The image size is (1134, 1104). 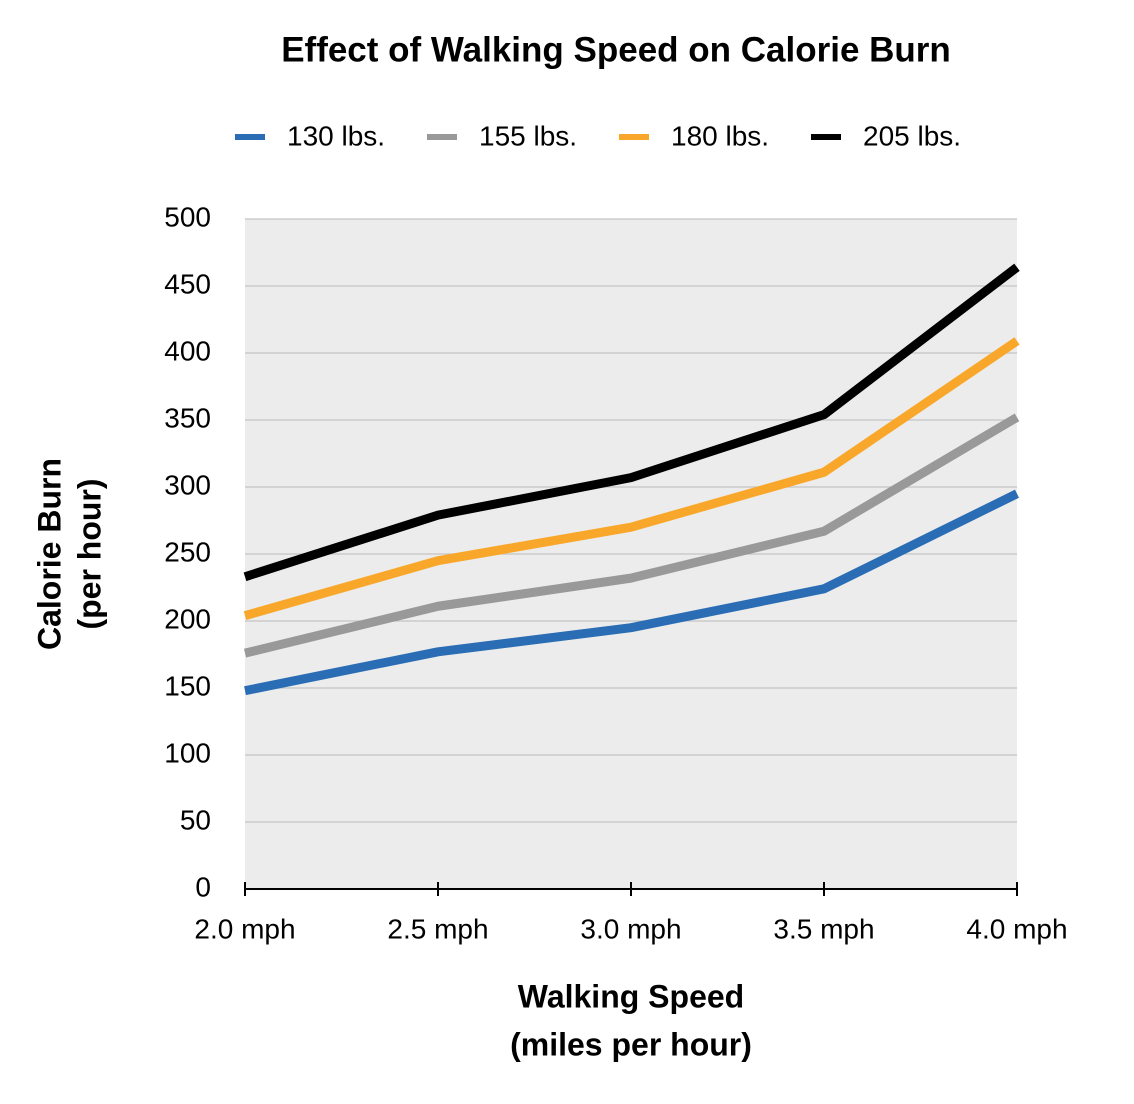 I want to click on y-tick-label: 400, so click(x=187, y=350).